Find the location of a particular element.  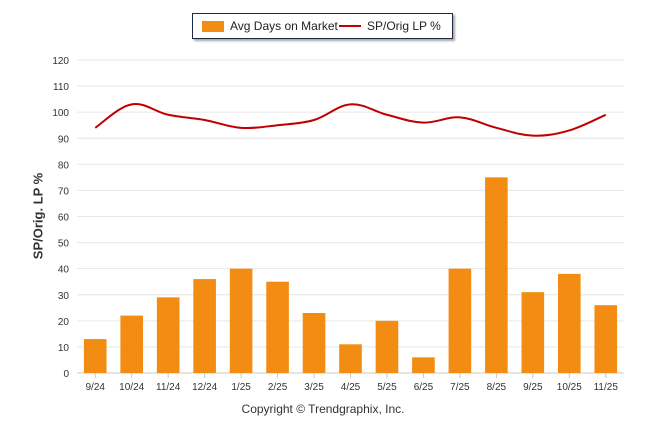

legend-bar-label: Avg Days on Market is located at coordinates (284, 26).